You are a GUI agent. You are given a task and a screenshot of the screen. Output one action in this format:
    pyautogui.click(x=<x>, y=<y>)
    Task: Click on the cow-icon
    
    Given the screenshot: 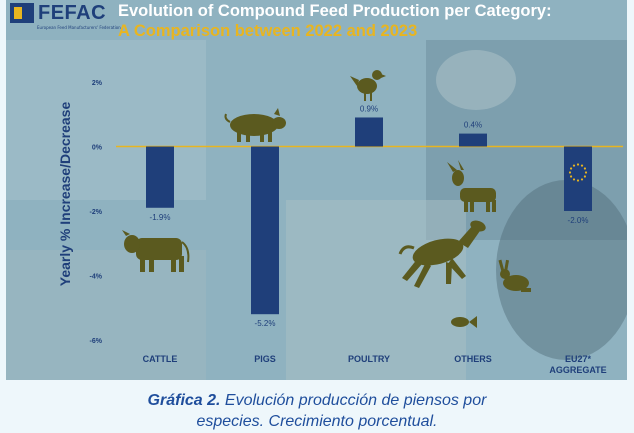 What is the action you would take?
    pyautogui.click(x=156, y=251)
    